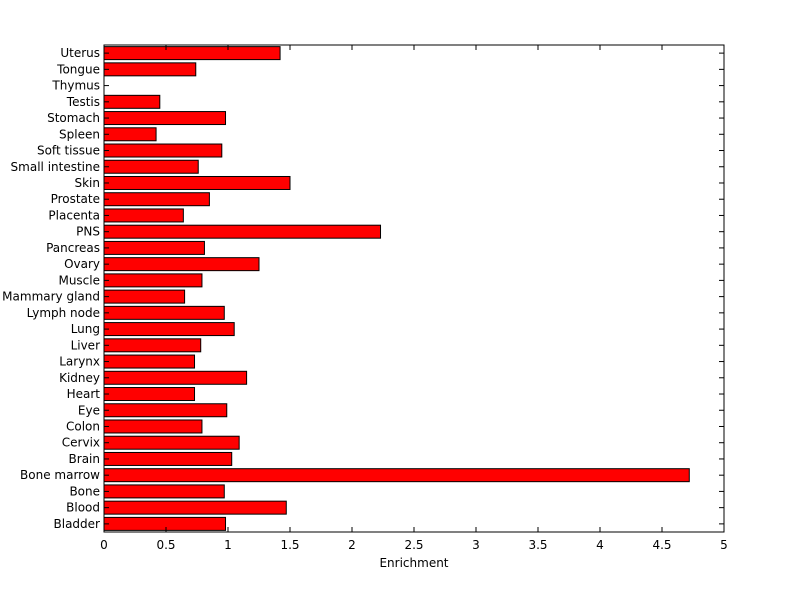 Image resolution: width=800 pixels, height=599 pixels. What do you see at coordinates (175, 377) in the screenshot?
I see `bar-kidney` at bounding box center [175, 377].